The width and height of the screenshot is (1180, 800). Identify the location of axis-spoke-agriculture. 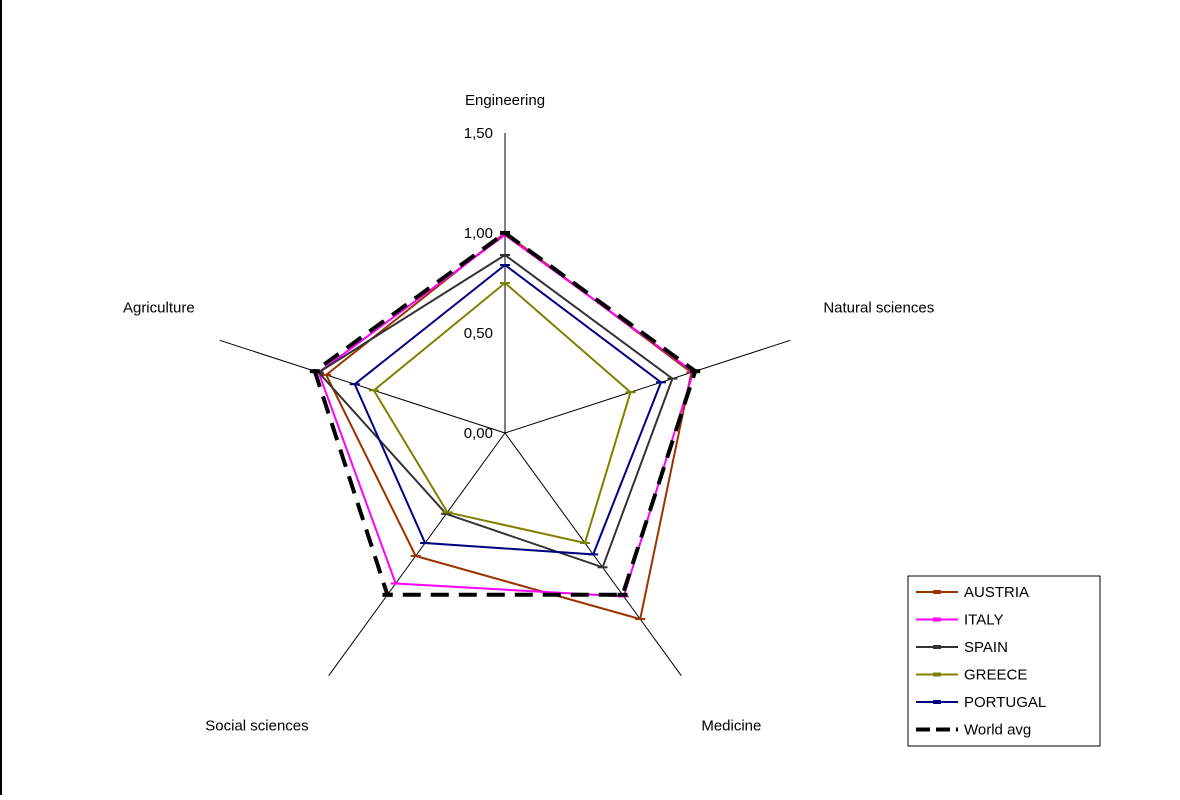
(362, 386).